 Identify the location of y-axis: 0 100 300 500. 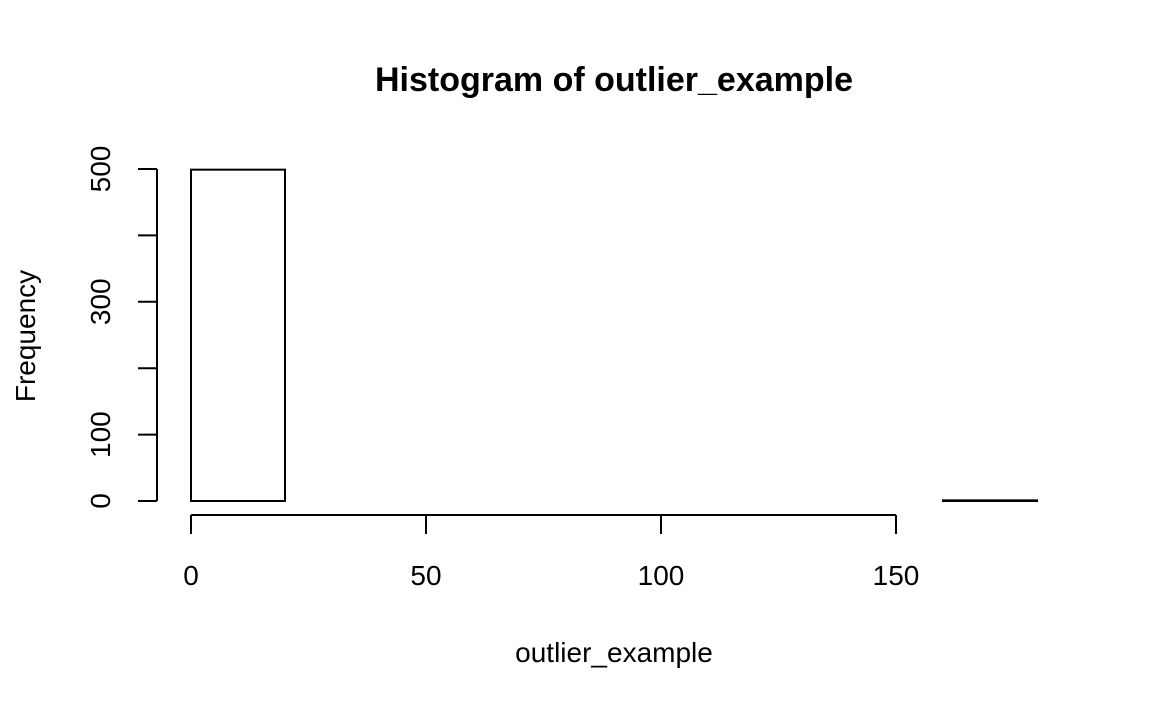
(121, 327).